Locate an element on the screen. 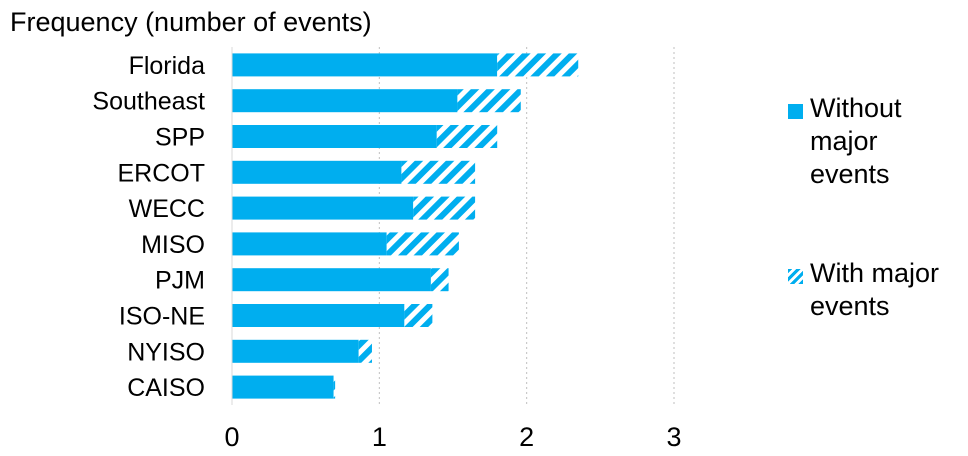  bar-with-major-events-wecc is located at coordinates (444, 208).